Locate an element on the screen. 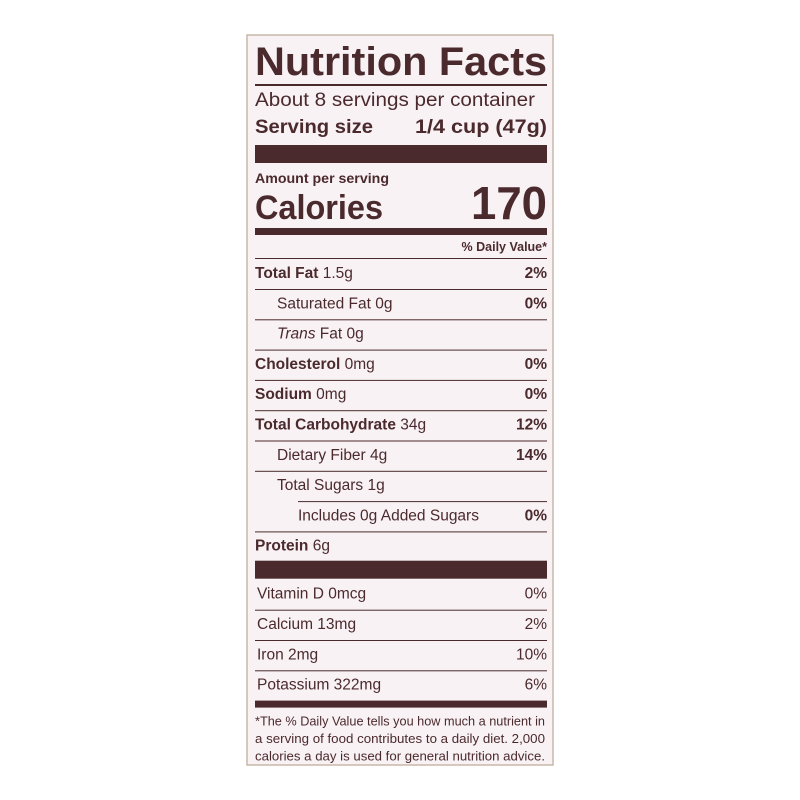 The width and height of the screenshot is (800, 800). medium-bar is located at coordinates (401, 231).